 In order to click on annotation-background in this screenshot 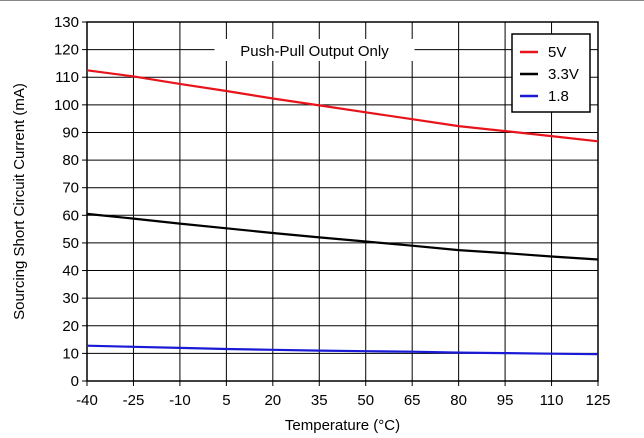, I will do `click(314, 50)`.